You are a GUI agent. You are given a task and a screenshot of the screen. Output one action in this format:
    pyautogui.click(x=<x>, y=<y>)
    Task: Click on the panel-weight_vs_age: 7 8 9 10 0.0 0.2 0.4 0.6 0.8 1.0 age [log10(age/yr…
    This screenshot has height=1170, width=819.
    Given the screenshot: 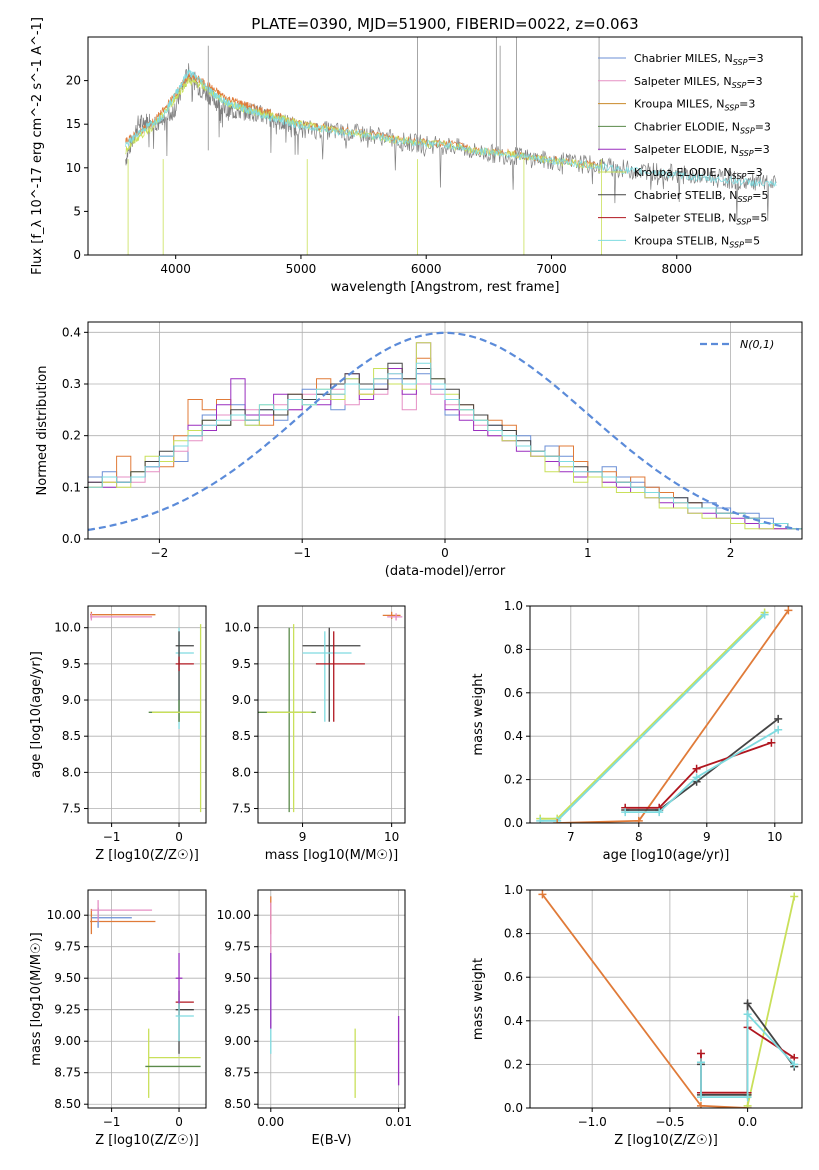 What is the action you would take?
    pyautogui.click(x=637, y=731)
    